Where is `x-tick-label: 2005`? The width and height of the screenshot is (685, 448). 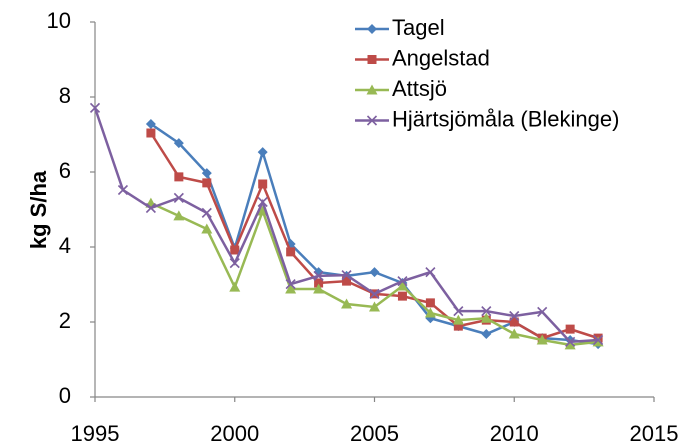 x-tick-label: 2005 is located at coordinates (374, 433).